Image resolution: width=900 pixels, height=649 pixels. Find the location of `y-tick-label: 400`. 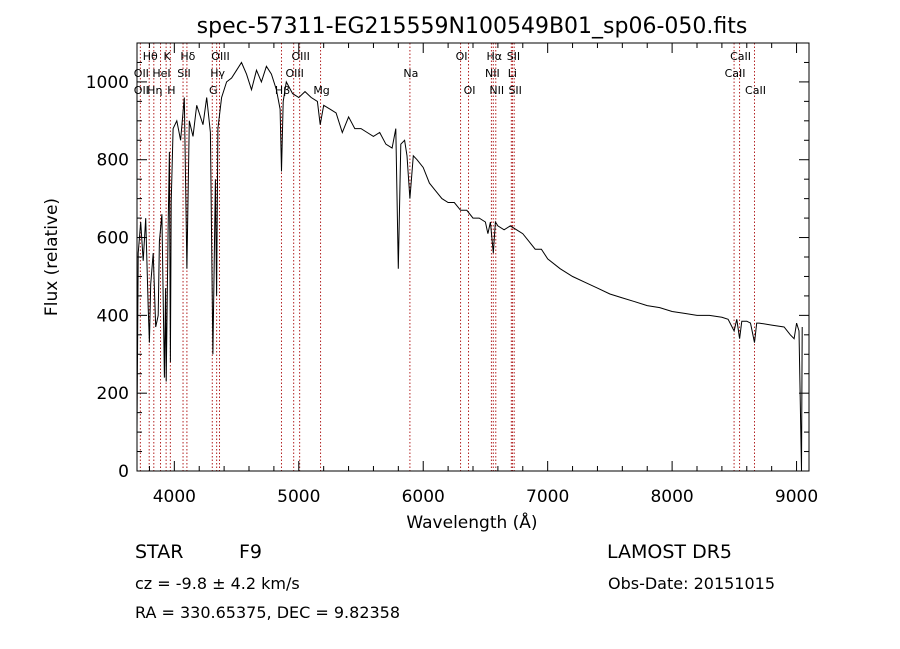

y-tick-label: 400 is located at coordinates (113, 316).